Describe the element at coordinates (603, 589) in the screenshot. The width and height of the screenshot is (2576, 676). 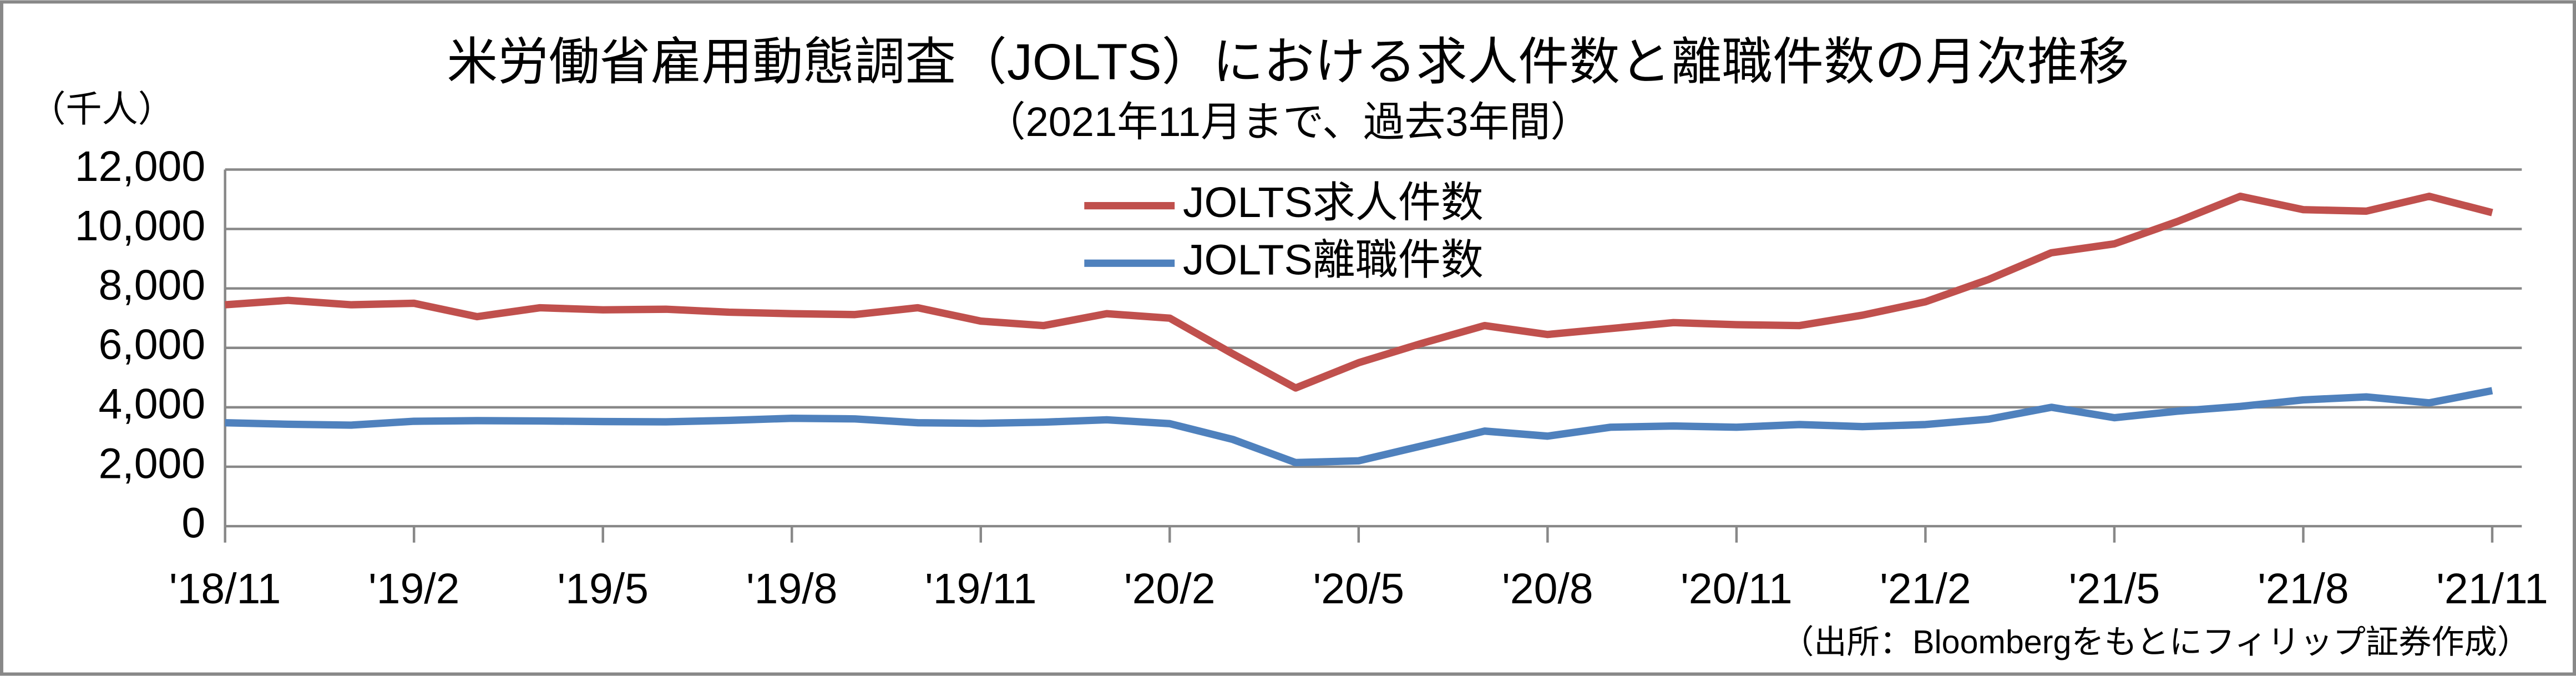
I see `x-tick-label: '19/5` at that location.